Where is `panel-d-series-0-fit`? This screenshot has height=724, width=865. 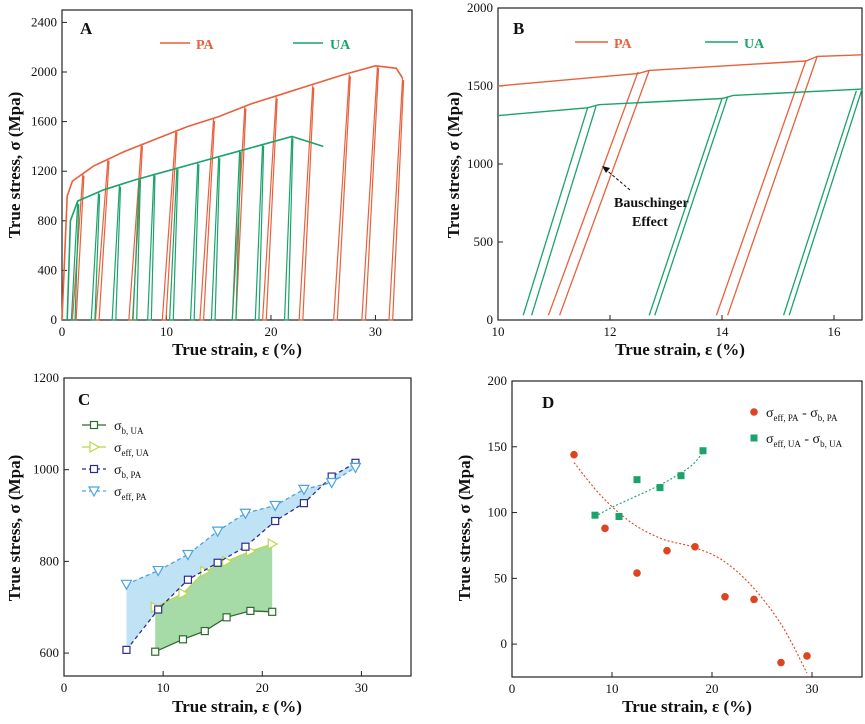
panel-d-series-0-fit is located at coordinates (690, 568).